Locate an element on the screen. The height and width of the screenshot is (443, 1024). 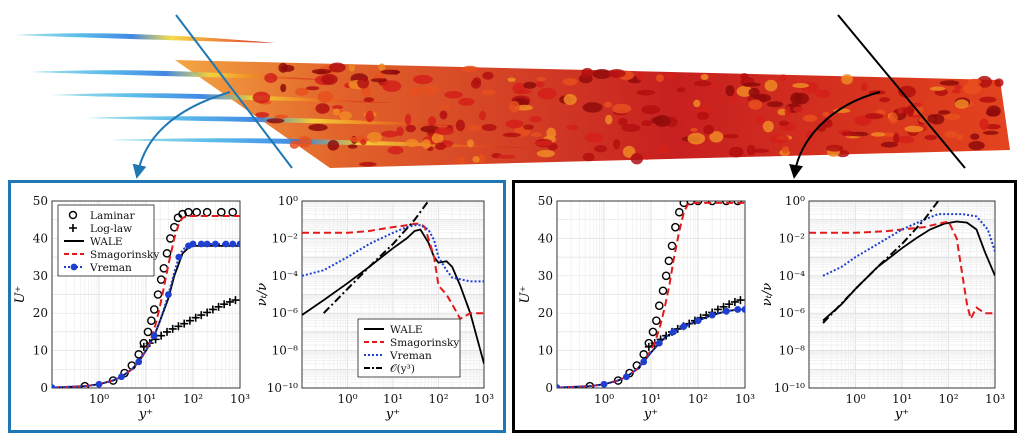
legend-swatch-loglaw is located at coordinates (73, 228).